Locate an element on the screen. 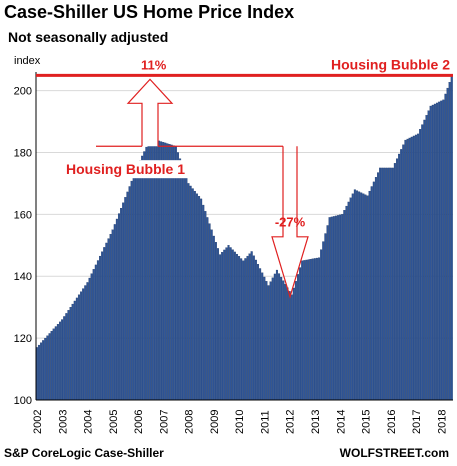  rise-arrow is located at coordinates (150, 112).